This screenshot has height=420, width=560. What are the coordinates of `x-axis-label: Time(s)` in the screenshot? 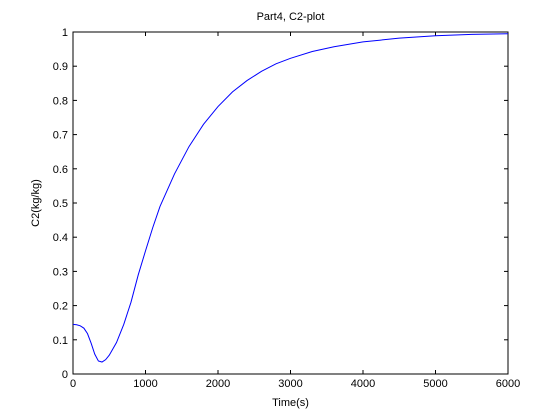 It's located at (290, 403).